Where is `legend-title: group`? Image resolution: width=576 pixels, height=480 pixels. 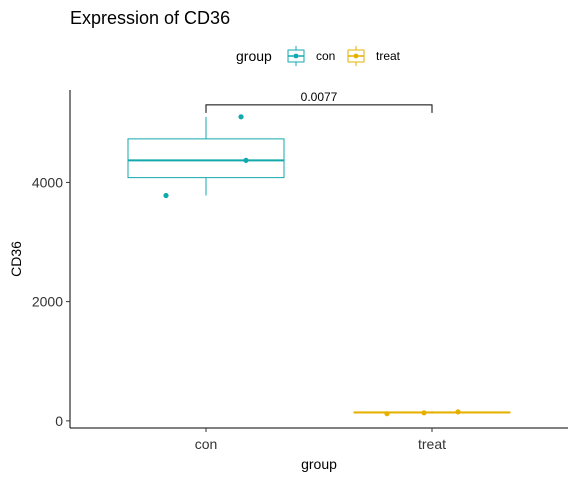 legend-title: group is located at coordinates (254, 56).